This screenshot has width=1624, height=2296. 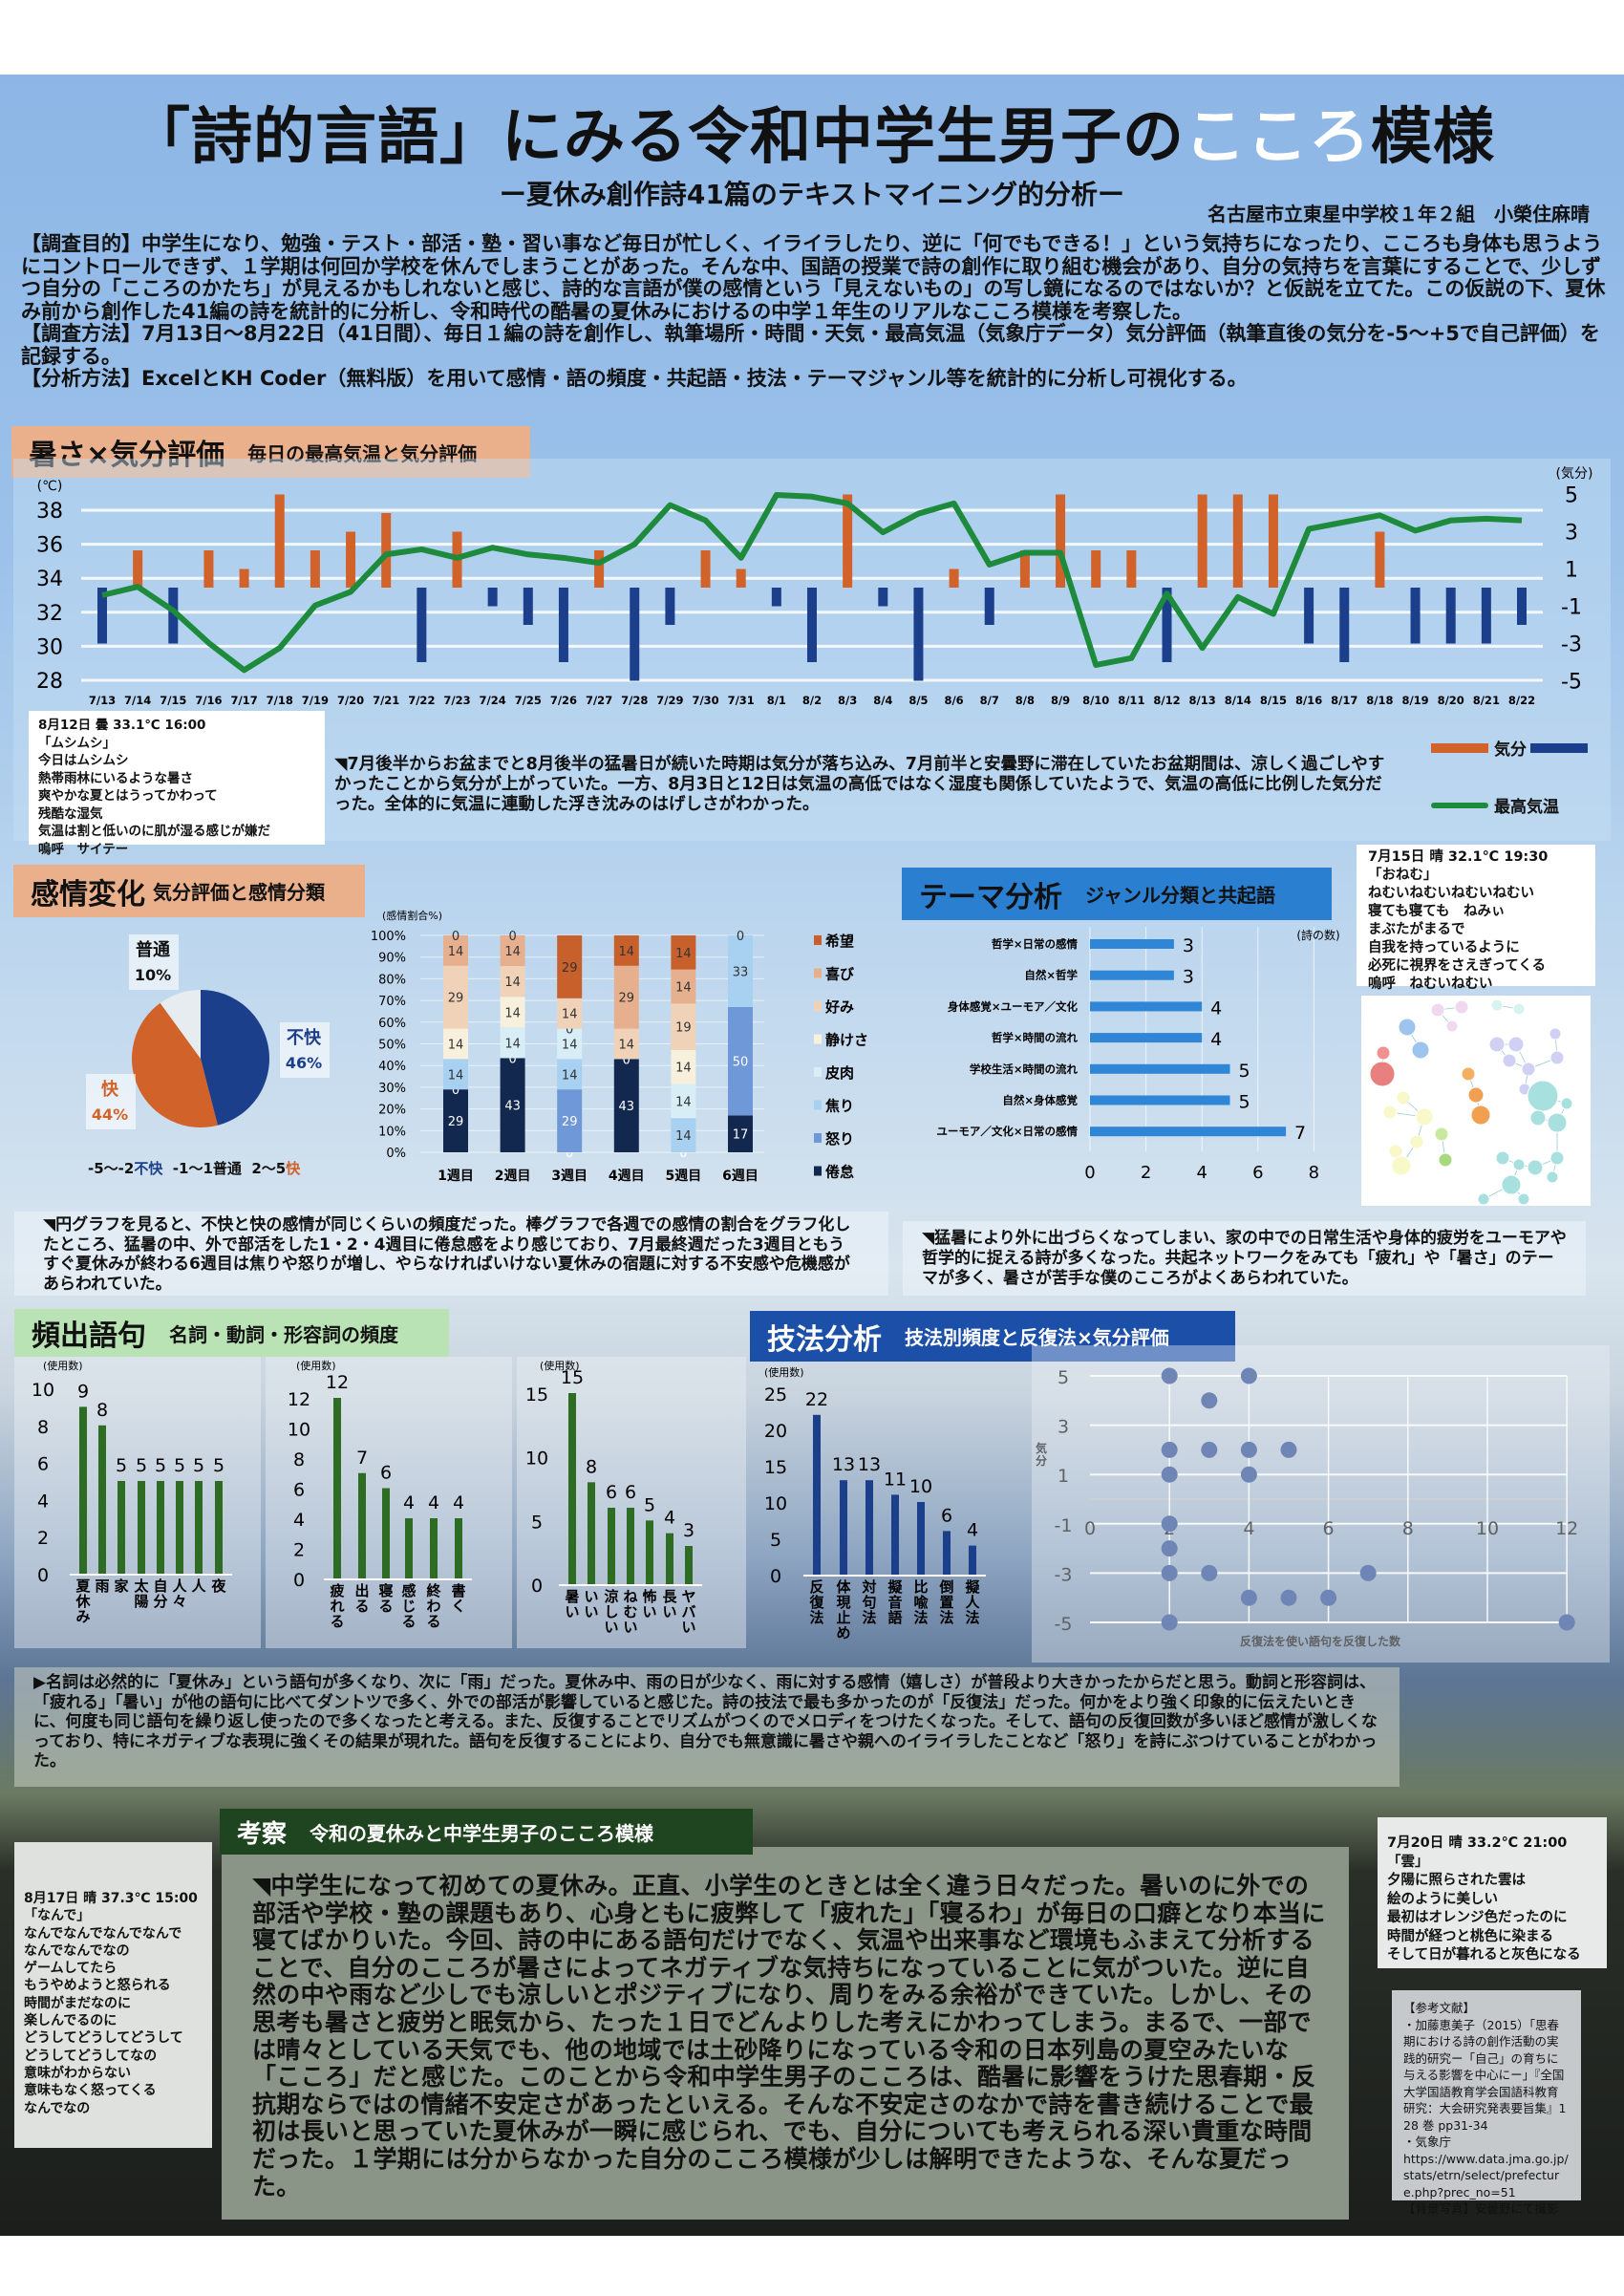 What do you see at coordinates (1451, 701) in the screenshot?
I see `x-tick-label: 8/20` at bounding box center [1451, 701].